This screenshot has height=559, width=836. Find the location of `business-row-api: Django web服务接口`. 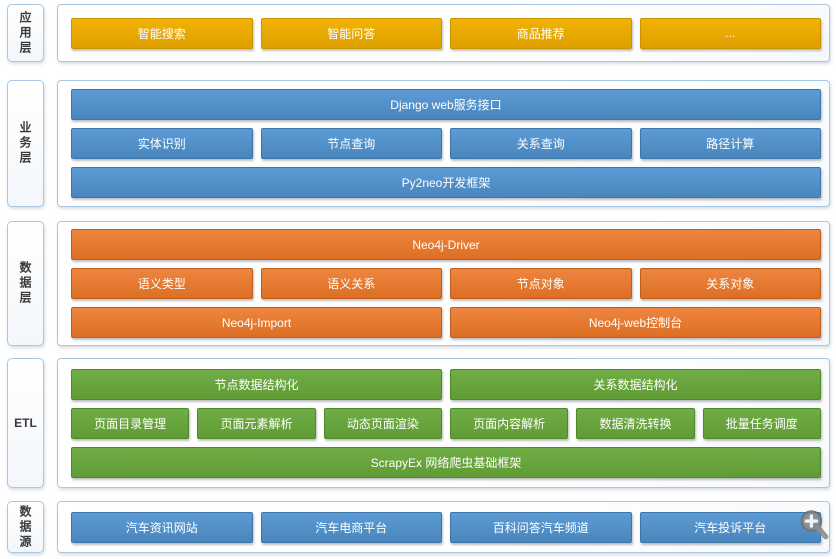

business-row-api: Django web服务接口 is located at coordinates (446, 104).